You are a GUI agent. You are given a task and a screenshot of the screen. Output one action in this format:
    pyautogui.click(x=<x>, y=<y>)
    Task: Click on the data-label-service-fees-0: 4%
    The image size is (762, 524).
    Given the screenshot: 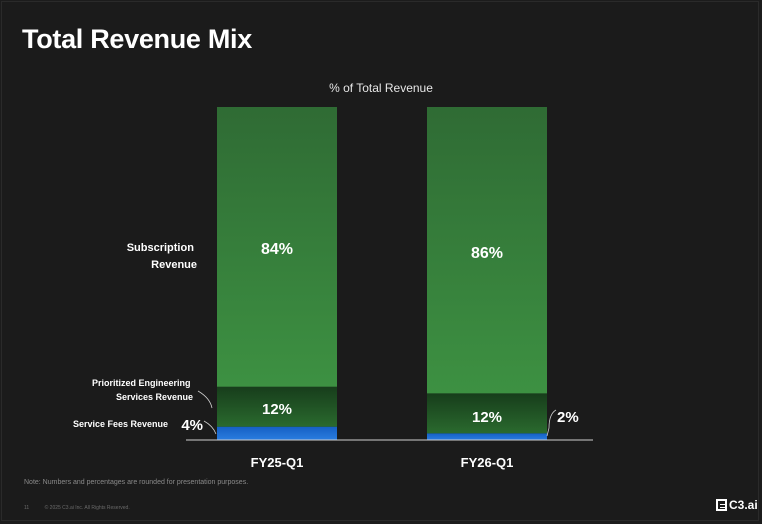 What is the action you would take?
    pyautogui.click(x=192, y=425)
    